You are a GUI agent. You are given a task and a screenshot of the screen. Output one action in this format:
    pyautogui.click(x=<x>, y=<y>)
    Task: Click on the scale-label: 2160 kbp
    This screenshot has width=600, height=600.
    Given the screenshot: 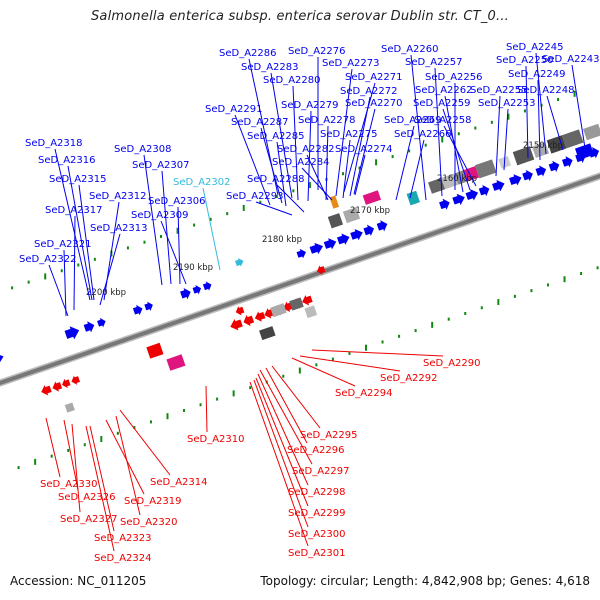 What is the action you would take?
    pyautogui.click(x=457, y=179)
    